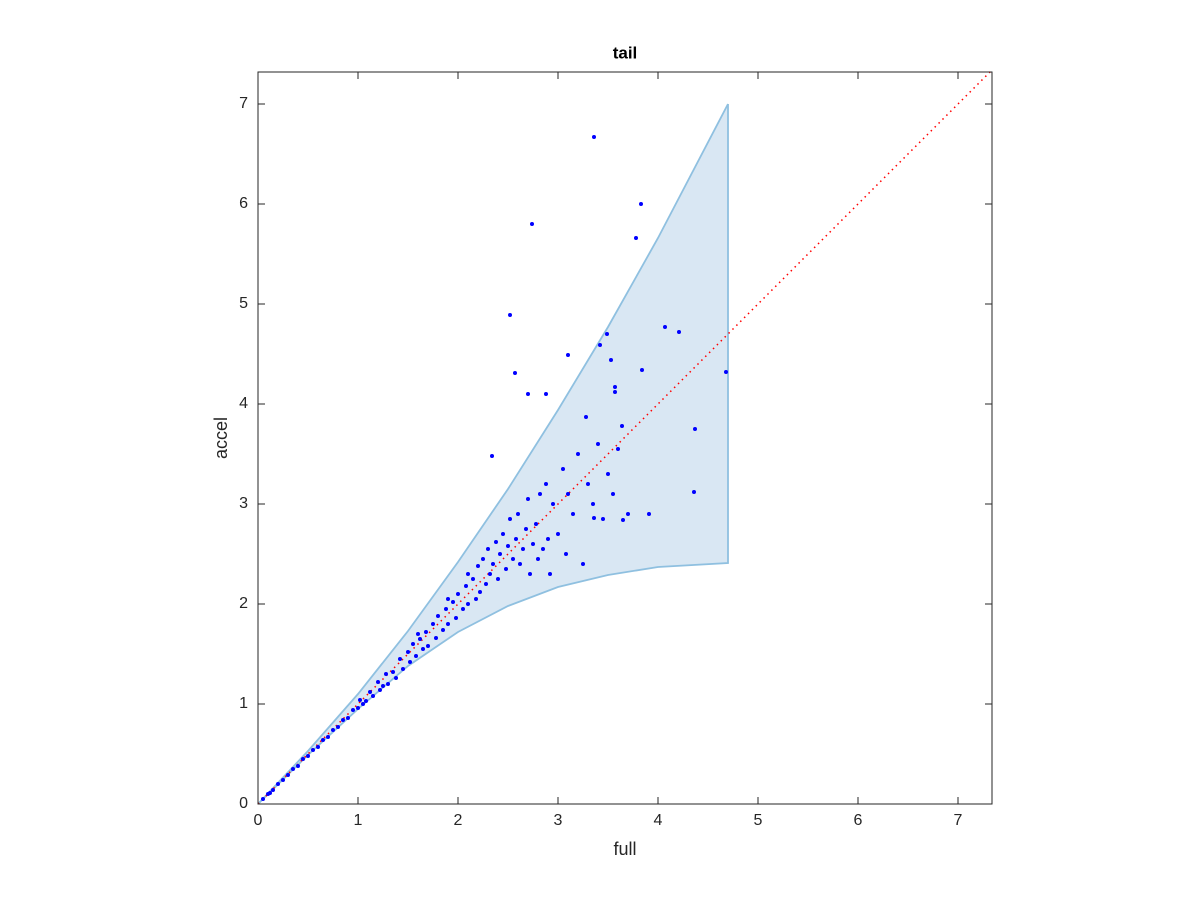 This screenshot has width=1200, height=900. What do you see at coordinates (658, 820) in the screenshot?
I see `x-tick-label: 4` at bounding box center [658, 820].